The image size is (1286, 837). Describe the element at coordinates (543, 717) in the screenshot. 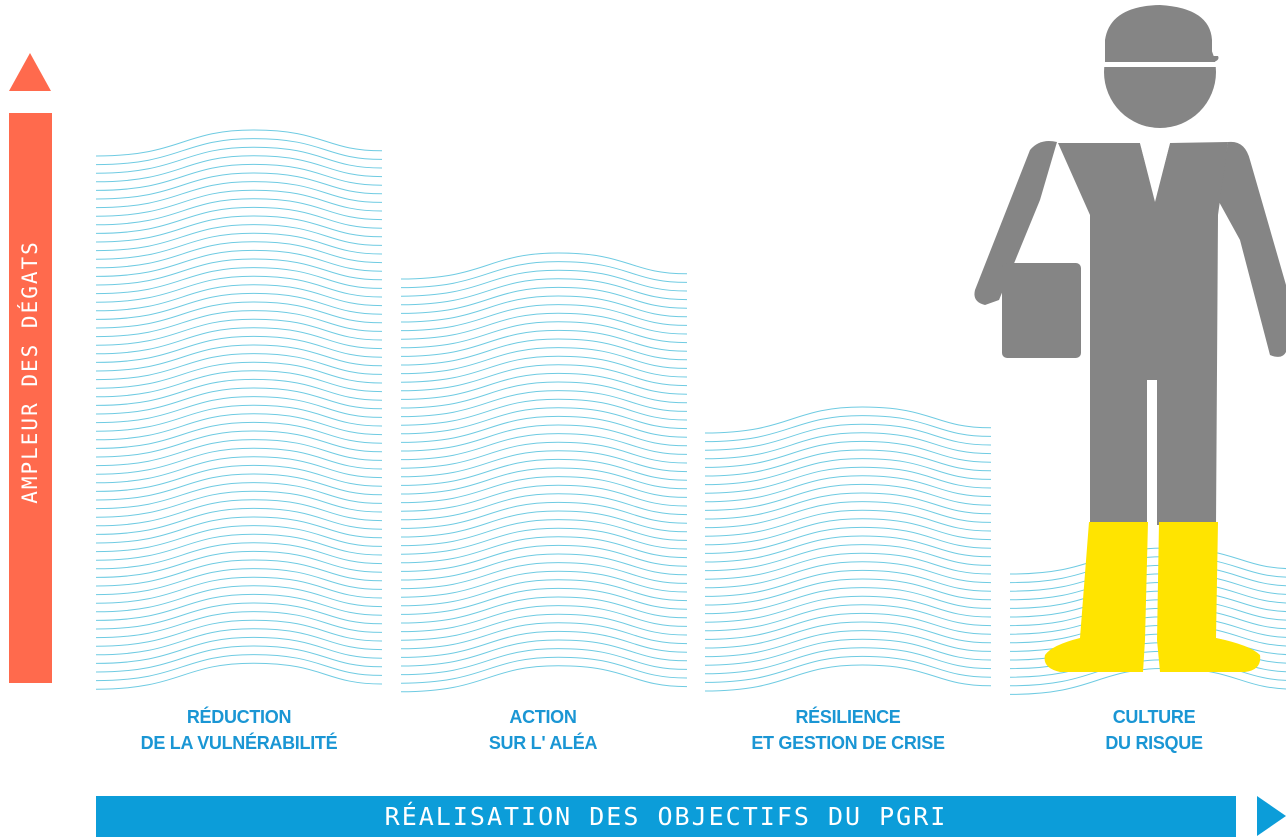

I see `category-label-line: ACTION` at that location.